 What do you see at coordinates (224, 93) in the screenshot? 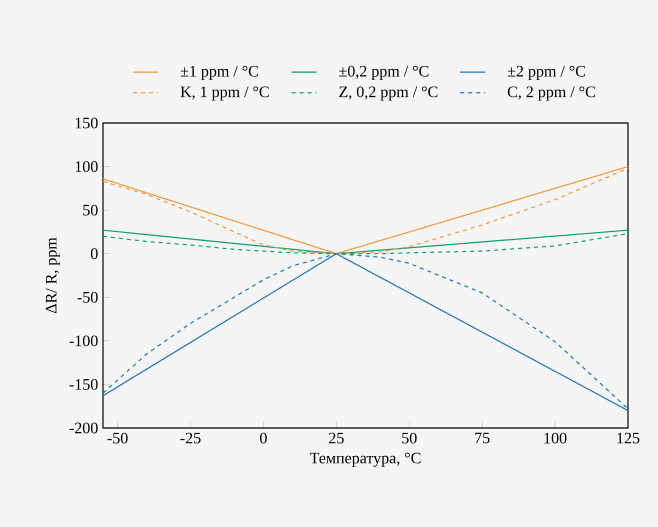
I see `legend-label: K, 1 ppm / °C` at bounding box center [224, 93].